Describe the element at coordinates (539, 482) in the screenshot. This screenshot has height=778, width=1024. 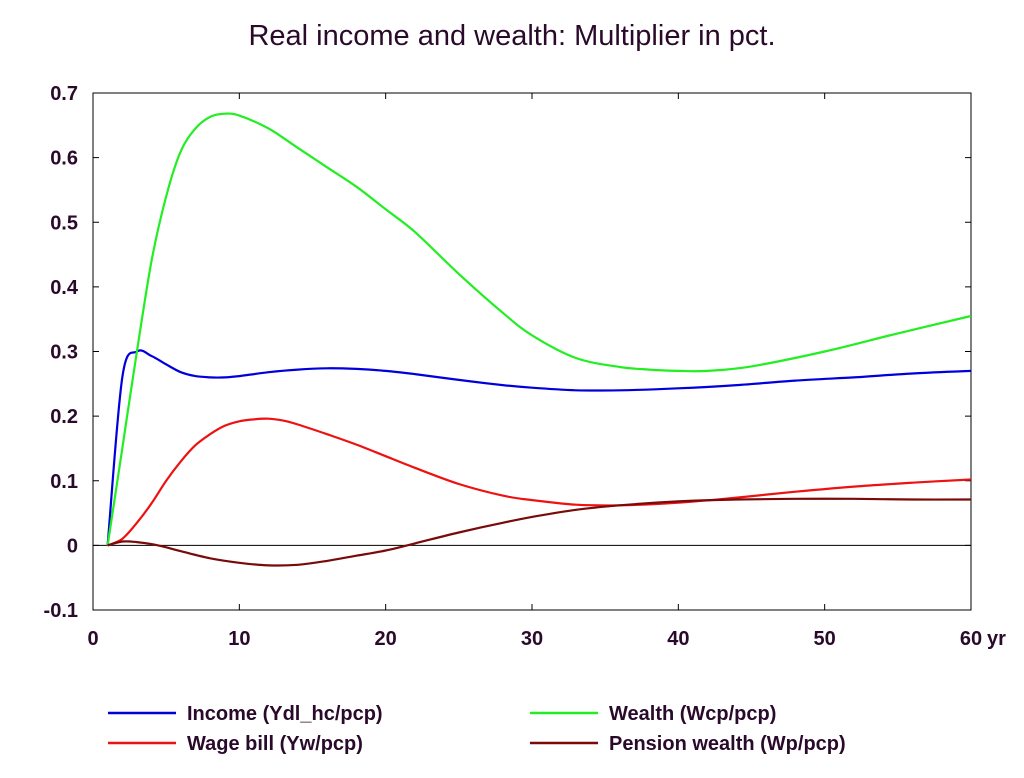
I see `wage-bill-series-line` at that location.